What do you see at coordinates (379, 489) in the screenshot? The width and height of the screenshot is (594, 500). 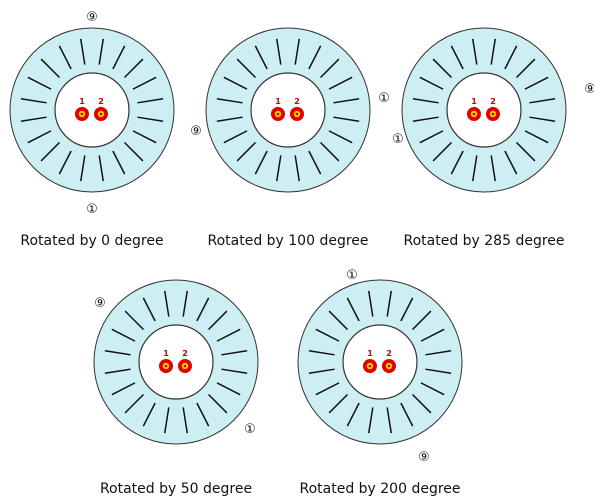 I see `caption: Rotated by 200 degree` at bounding box center [379, 489].